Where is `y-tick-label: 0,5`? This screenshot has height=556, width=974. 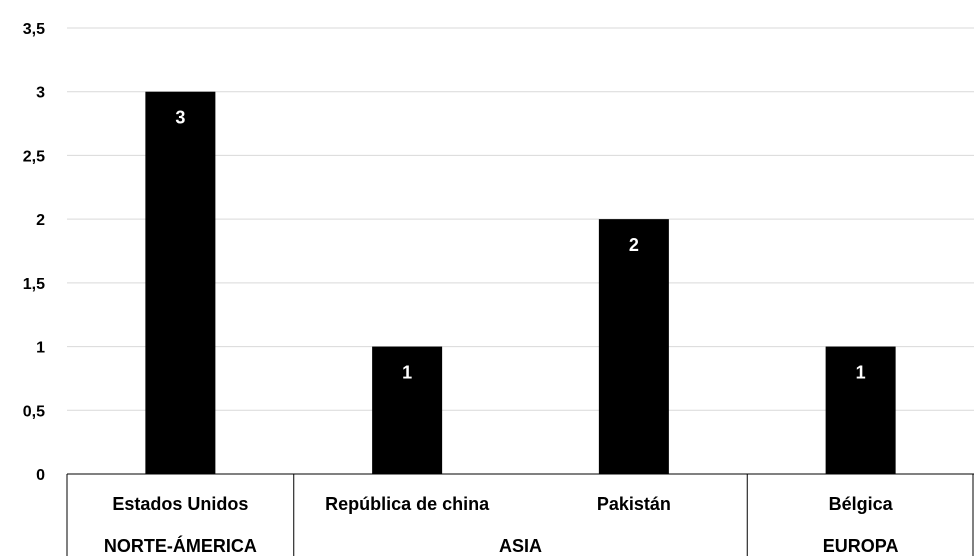
y-tick-label: 0,5 is located at coordinates (34, 411).